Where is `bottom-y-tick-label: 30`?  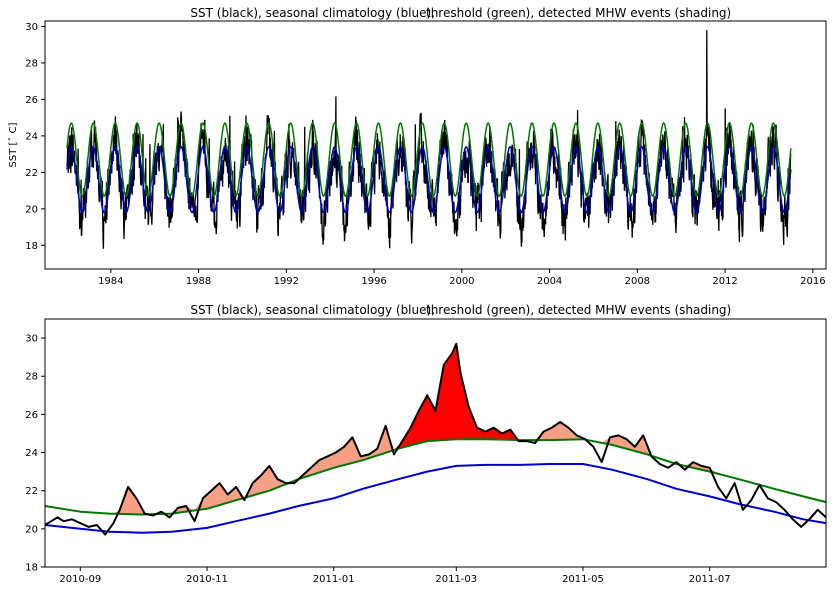
bottom-y-tick-label: 30 is located at coordinates (31, 339).